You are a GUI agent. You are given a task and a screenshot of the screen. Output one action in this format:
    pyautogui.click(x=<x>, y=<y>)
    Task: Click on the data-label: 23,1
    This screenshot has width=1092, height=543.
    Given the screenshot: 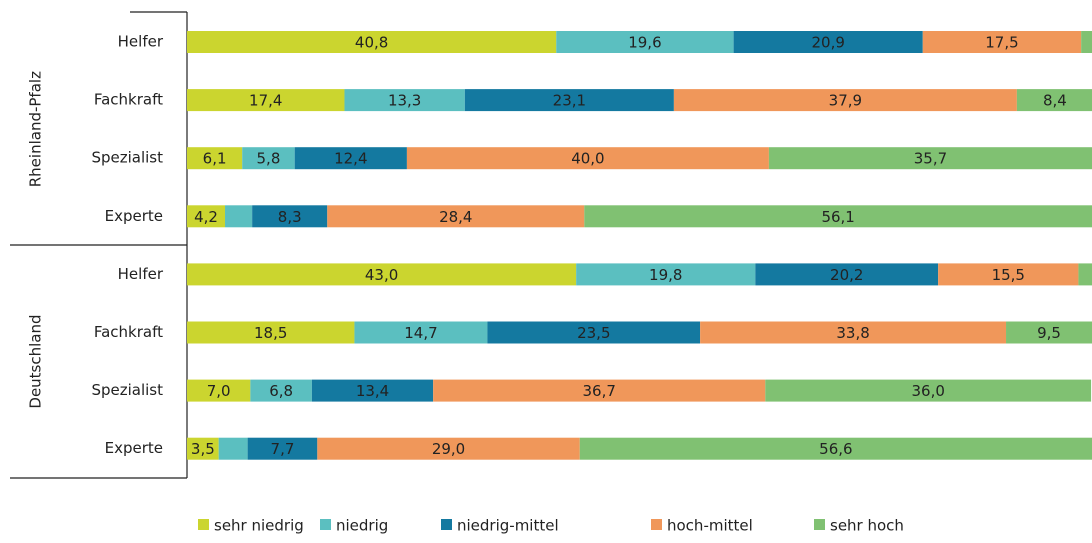 What is the action you would take?
    pyautogui.click(x=569, y=101)
    